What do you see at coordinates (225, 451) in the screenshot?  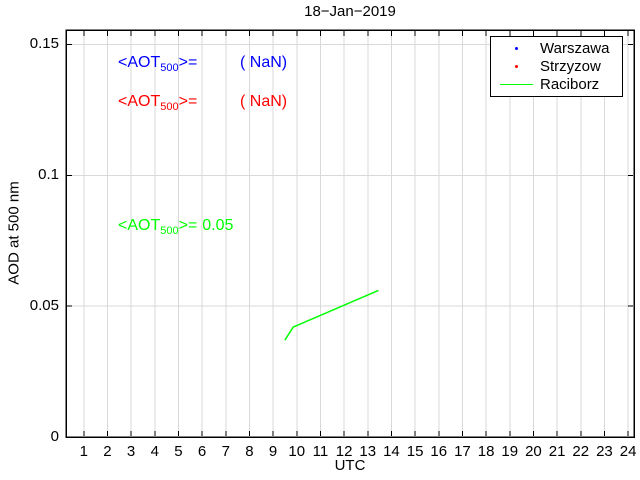 I see `x-tick-label: 7` at bounding box center [225, 451].